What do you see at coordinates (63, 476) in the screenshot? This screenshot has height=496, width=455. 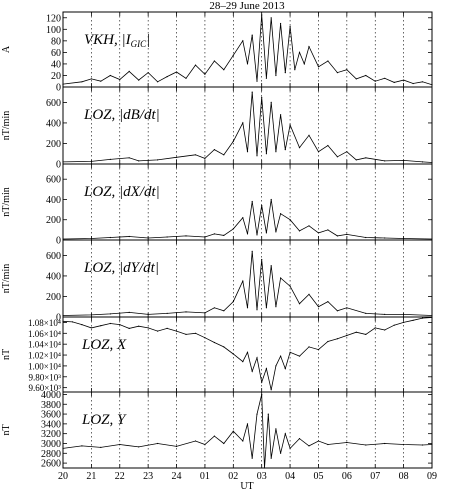 I see `x-tick-label: 20` at bounding box center [63, 476].